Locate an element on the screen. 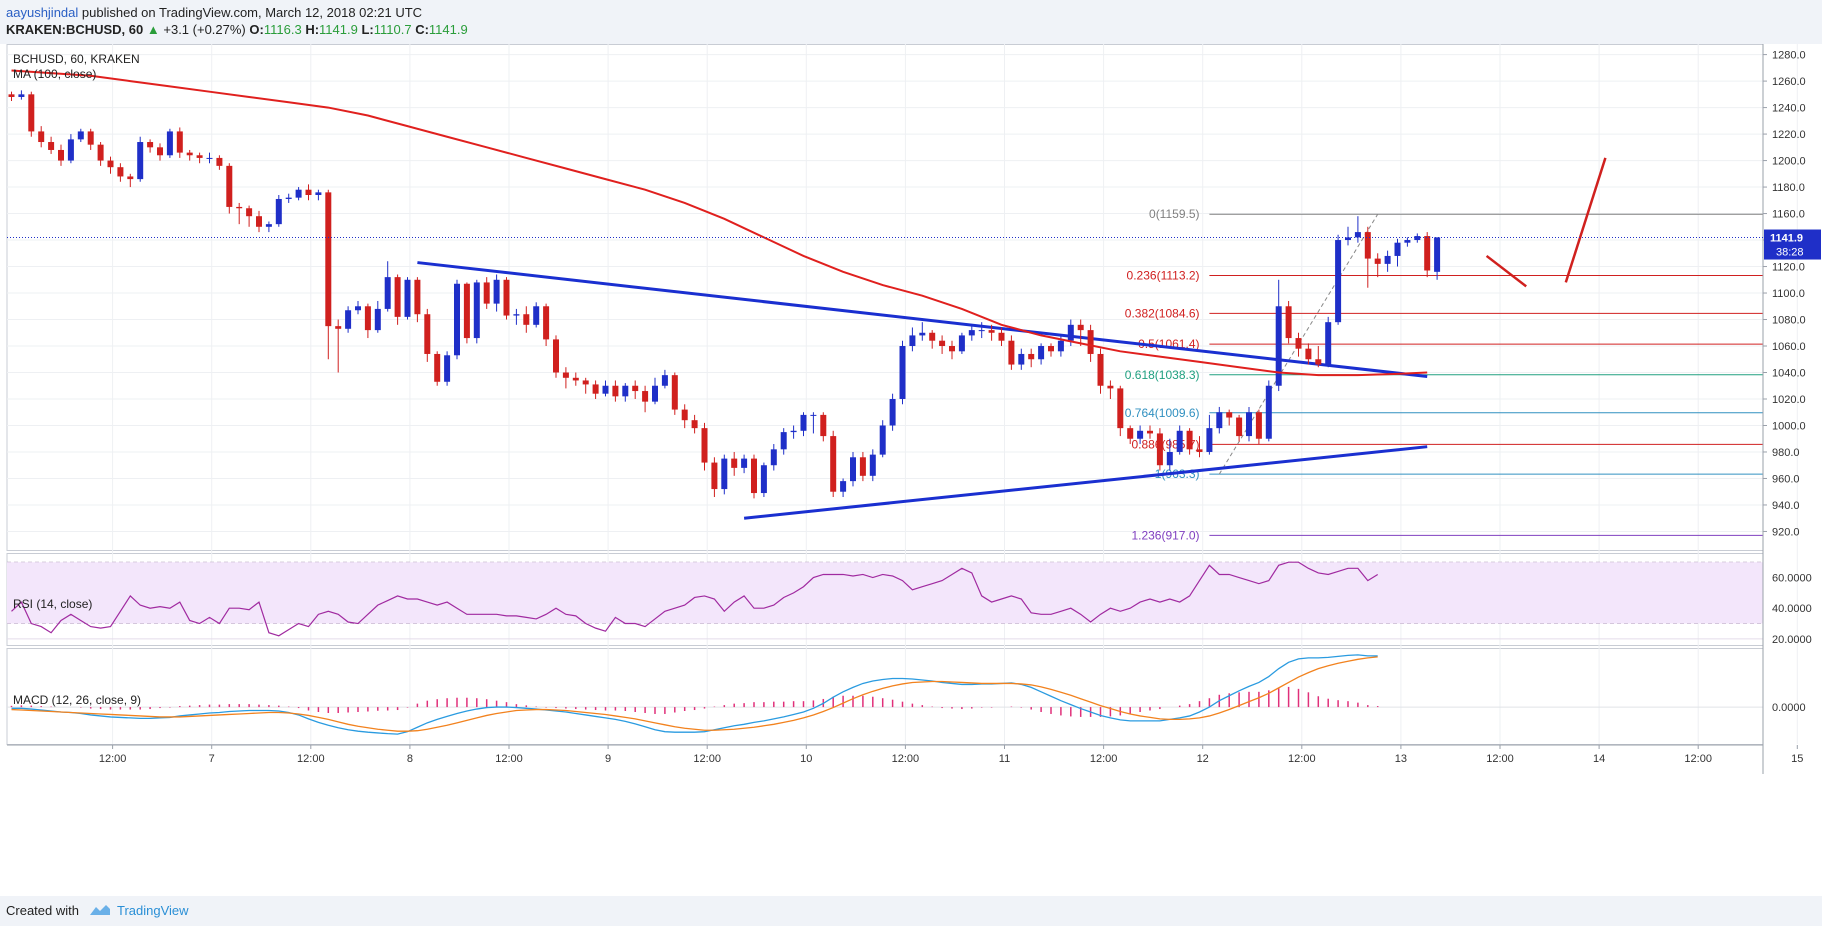 Image resolution: width=1822 pixels, height=926 pixels. time-tick-label: 8 is located at coordinates (410, 759).